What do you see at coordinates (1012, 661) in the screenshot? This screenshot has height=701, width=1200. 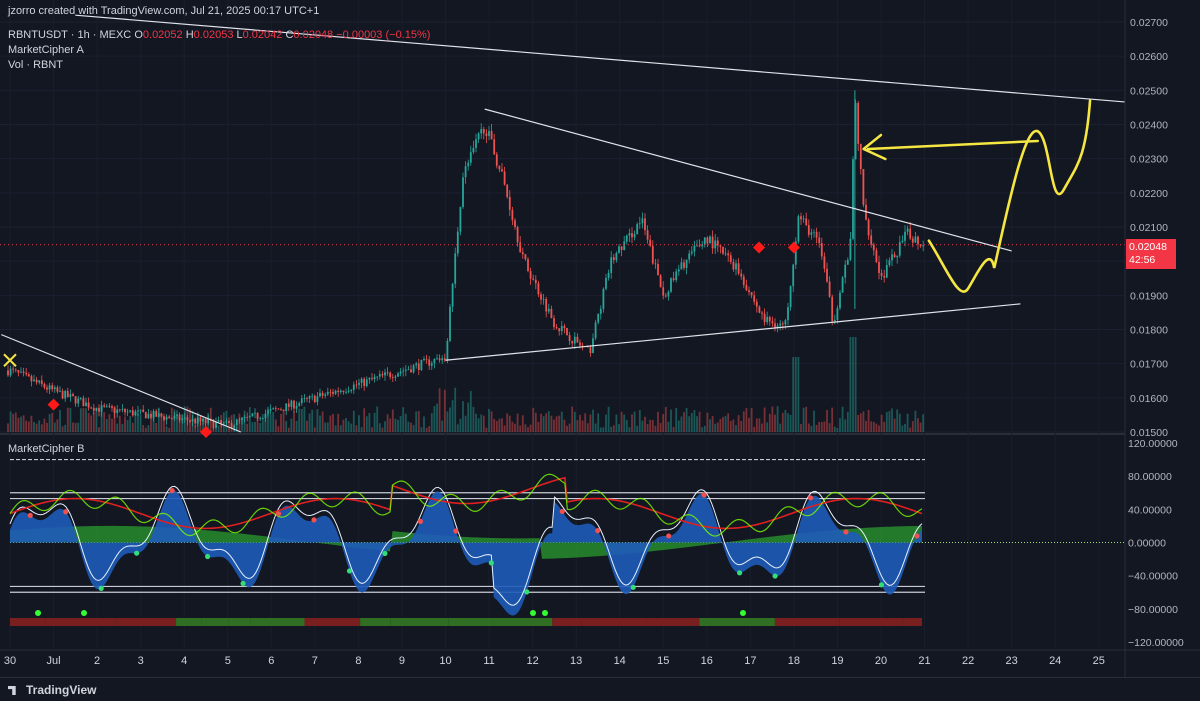 I see `time-tick-label: 23` at bounding box center [1012, 661].